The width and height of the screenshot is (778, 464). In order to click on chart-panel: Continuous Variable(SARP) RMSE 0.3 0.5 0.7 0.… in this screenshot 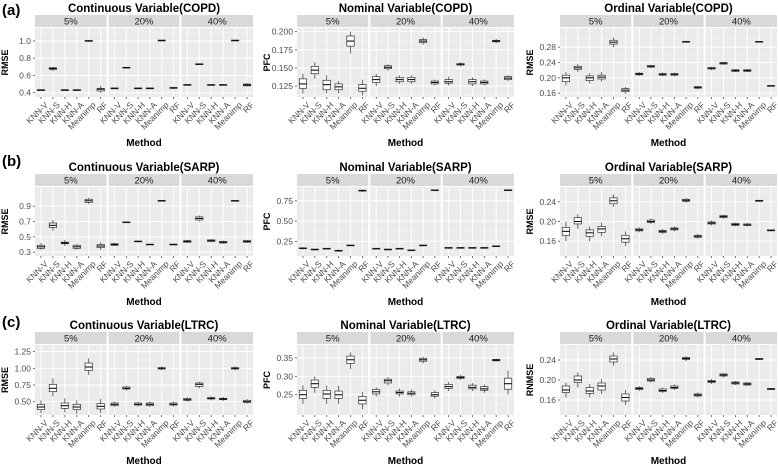, I will do `click(128, 235)`.